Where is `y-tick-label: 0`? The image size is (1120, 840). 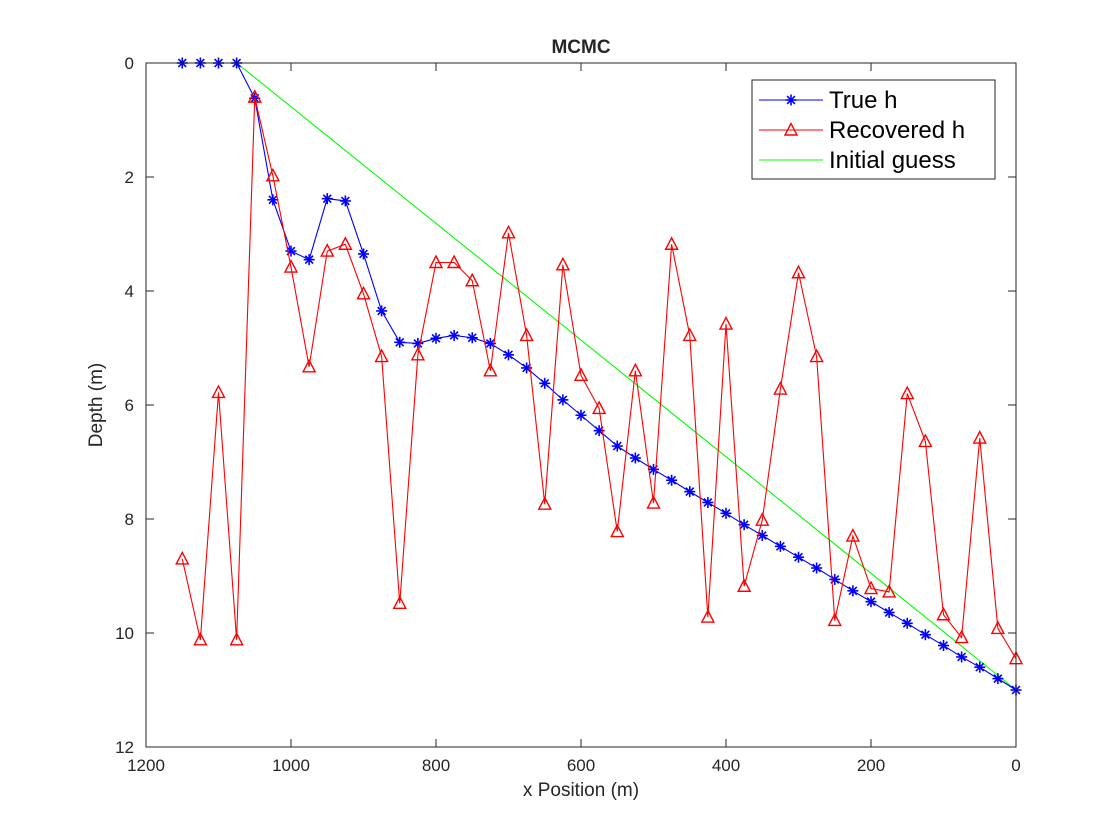 y-tick-label: 0 is located at coordinates (129, 63).